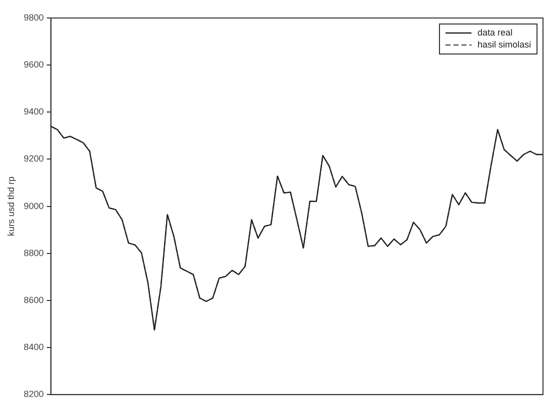 The image size is (547, 403). Describe the element at coordinates (34, 394) in the screenshot. I see `y-tick-label: 8200` at that location.